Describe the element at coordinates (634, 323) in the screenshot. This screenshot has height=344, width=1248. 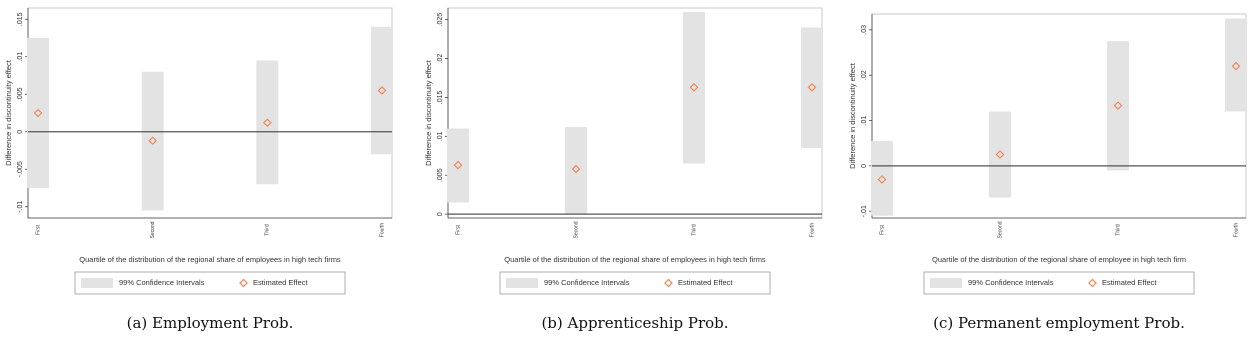
I see `caption: (b) Apprenticeship Prob.` at that location.